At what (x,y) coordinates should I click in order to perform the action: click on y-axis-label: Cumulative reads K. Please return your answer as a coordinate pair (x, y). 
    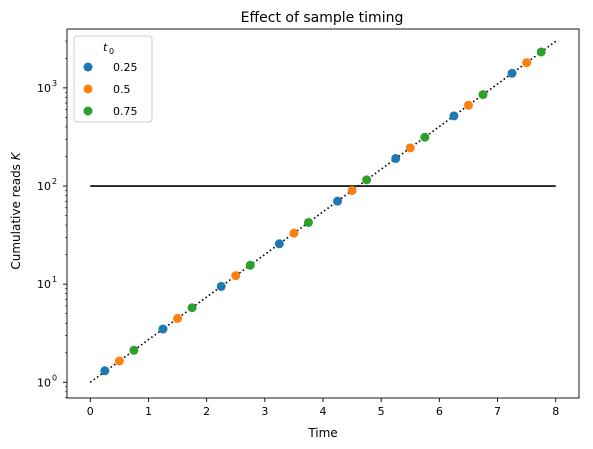
    Looking at the image, I should click on (16, 210).